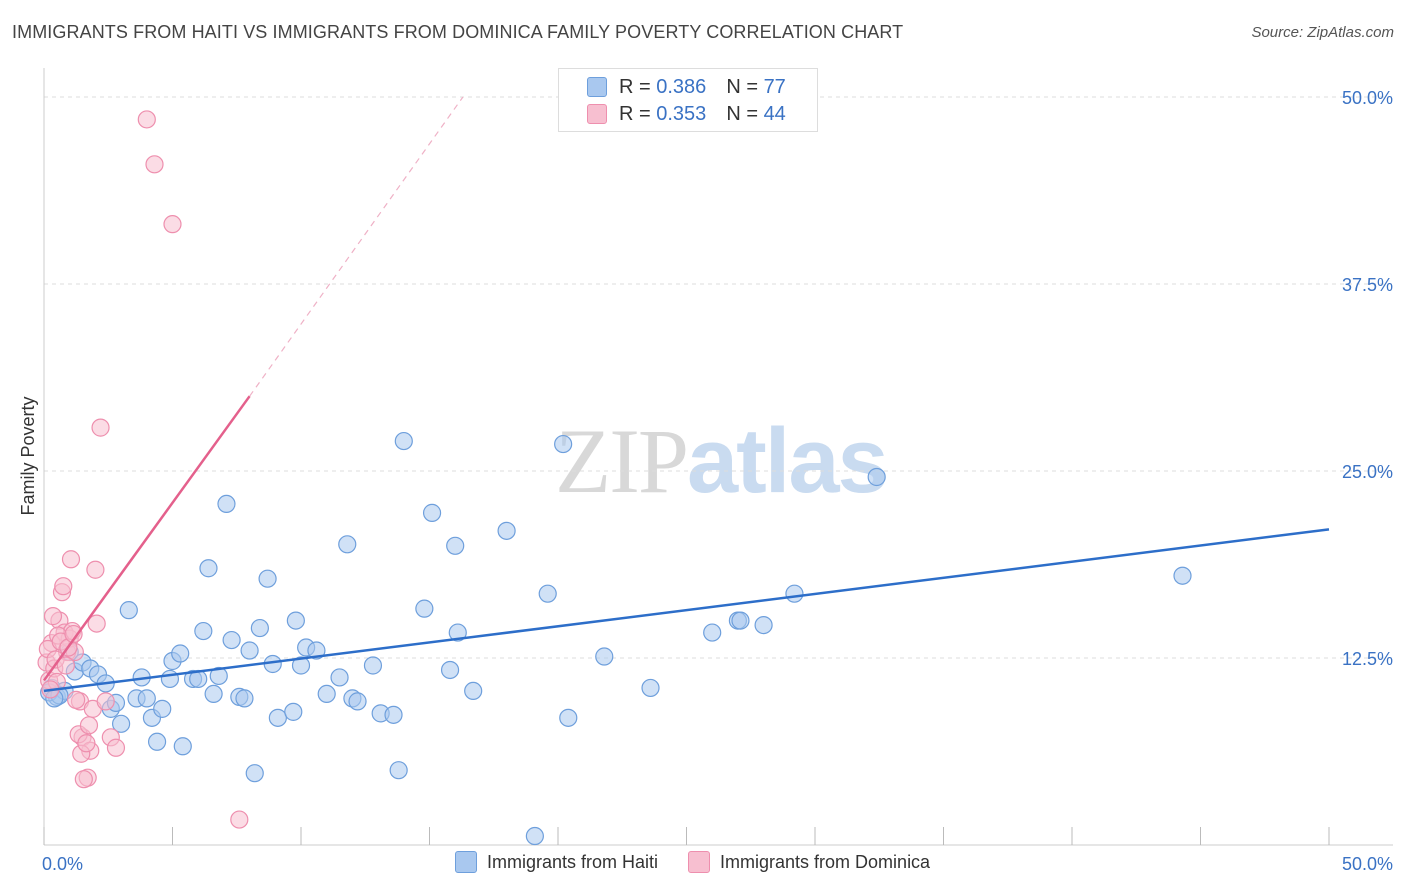  I want to click on legend-item-dominica: Immigrants from Dominica, so click(809, 862).